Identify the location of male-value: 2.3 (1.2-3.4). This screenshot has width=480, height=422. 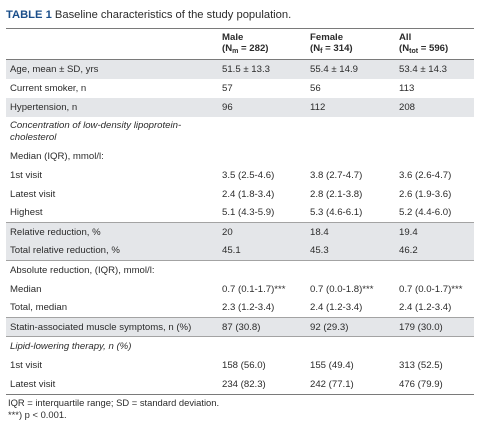
(248, 308).